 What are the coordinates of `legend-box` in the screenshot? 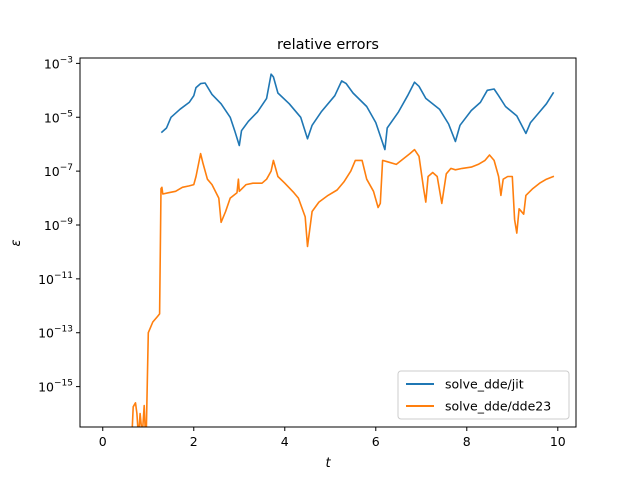 It's located at (483, 395).